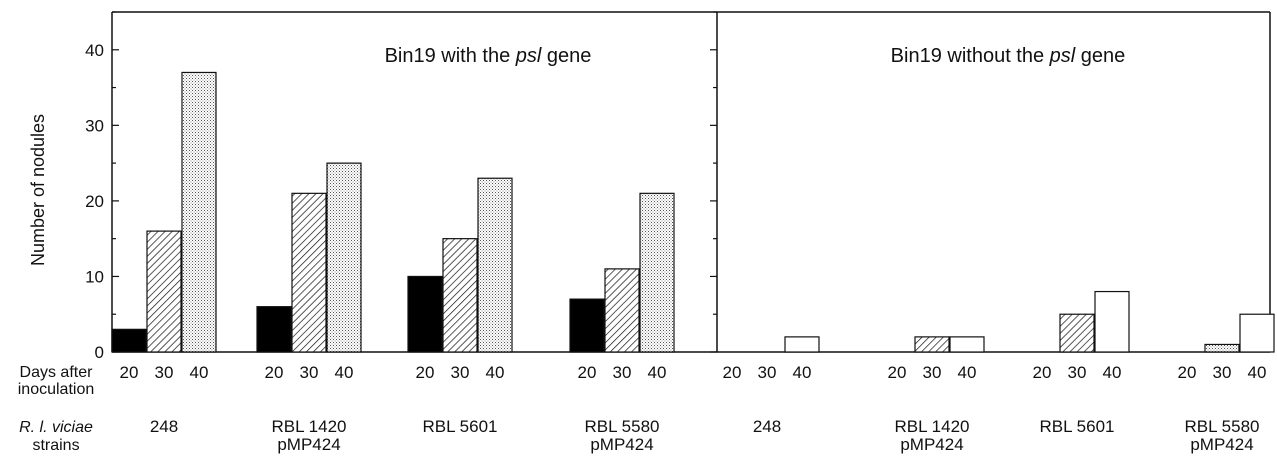  What do you see at coordinates (57, 372) in the screenshot?
I see `days-row-label-line1: Days after` at bounding box center [57, 372].